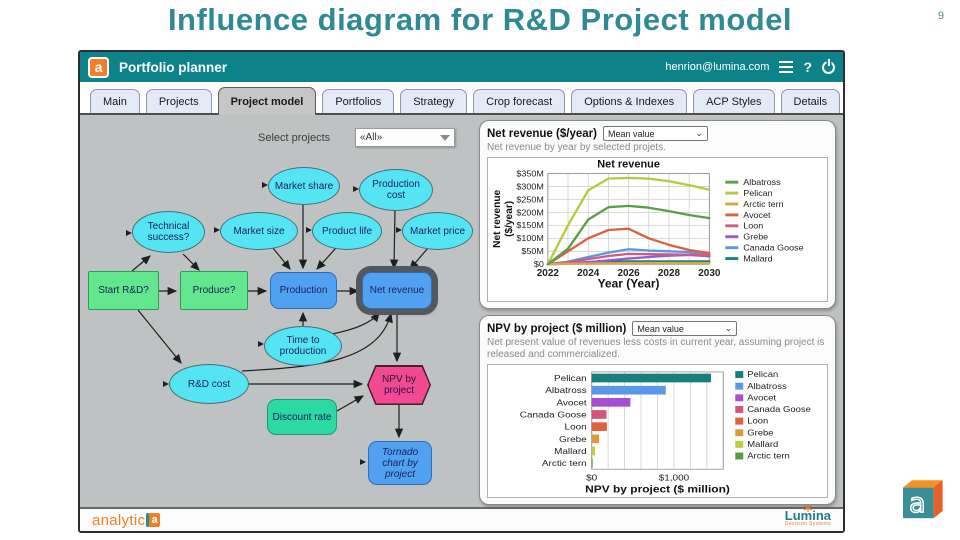 The width and height of the screenshot is (960, 540). Describe the element at coordinates (178, 101) in the screenshot. I see `tab-projects: Projects` at that location.